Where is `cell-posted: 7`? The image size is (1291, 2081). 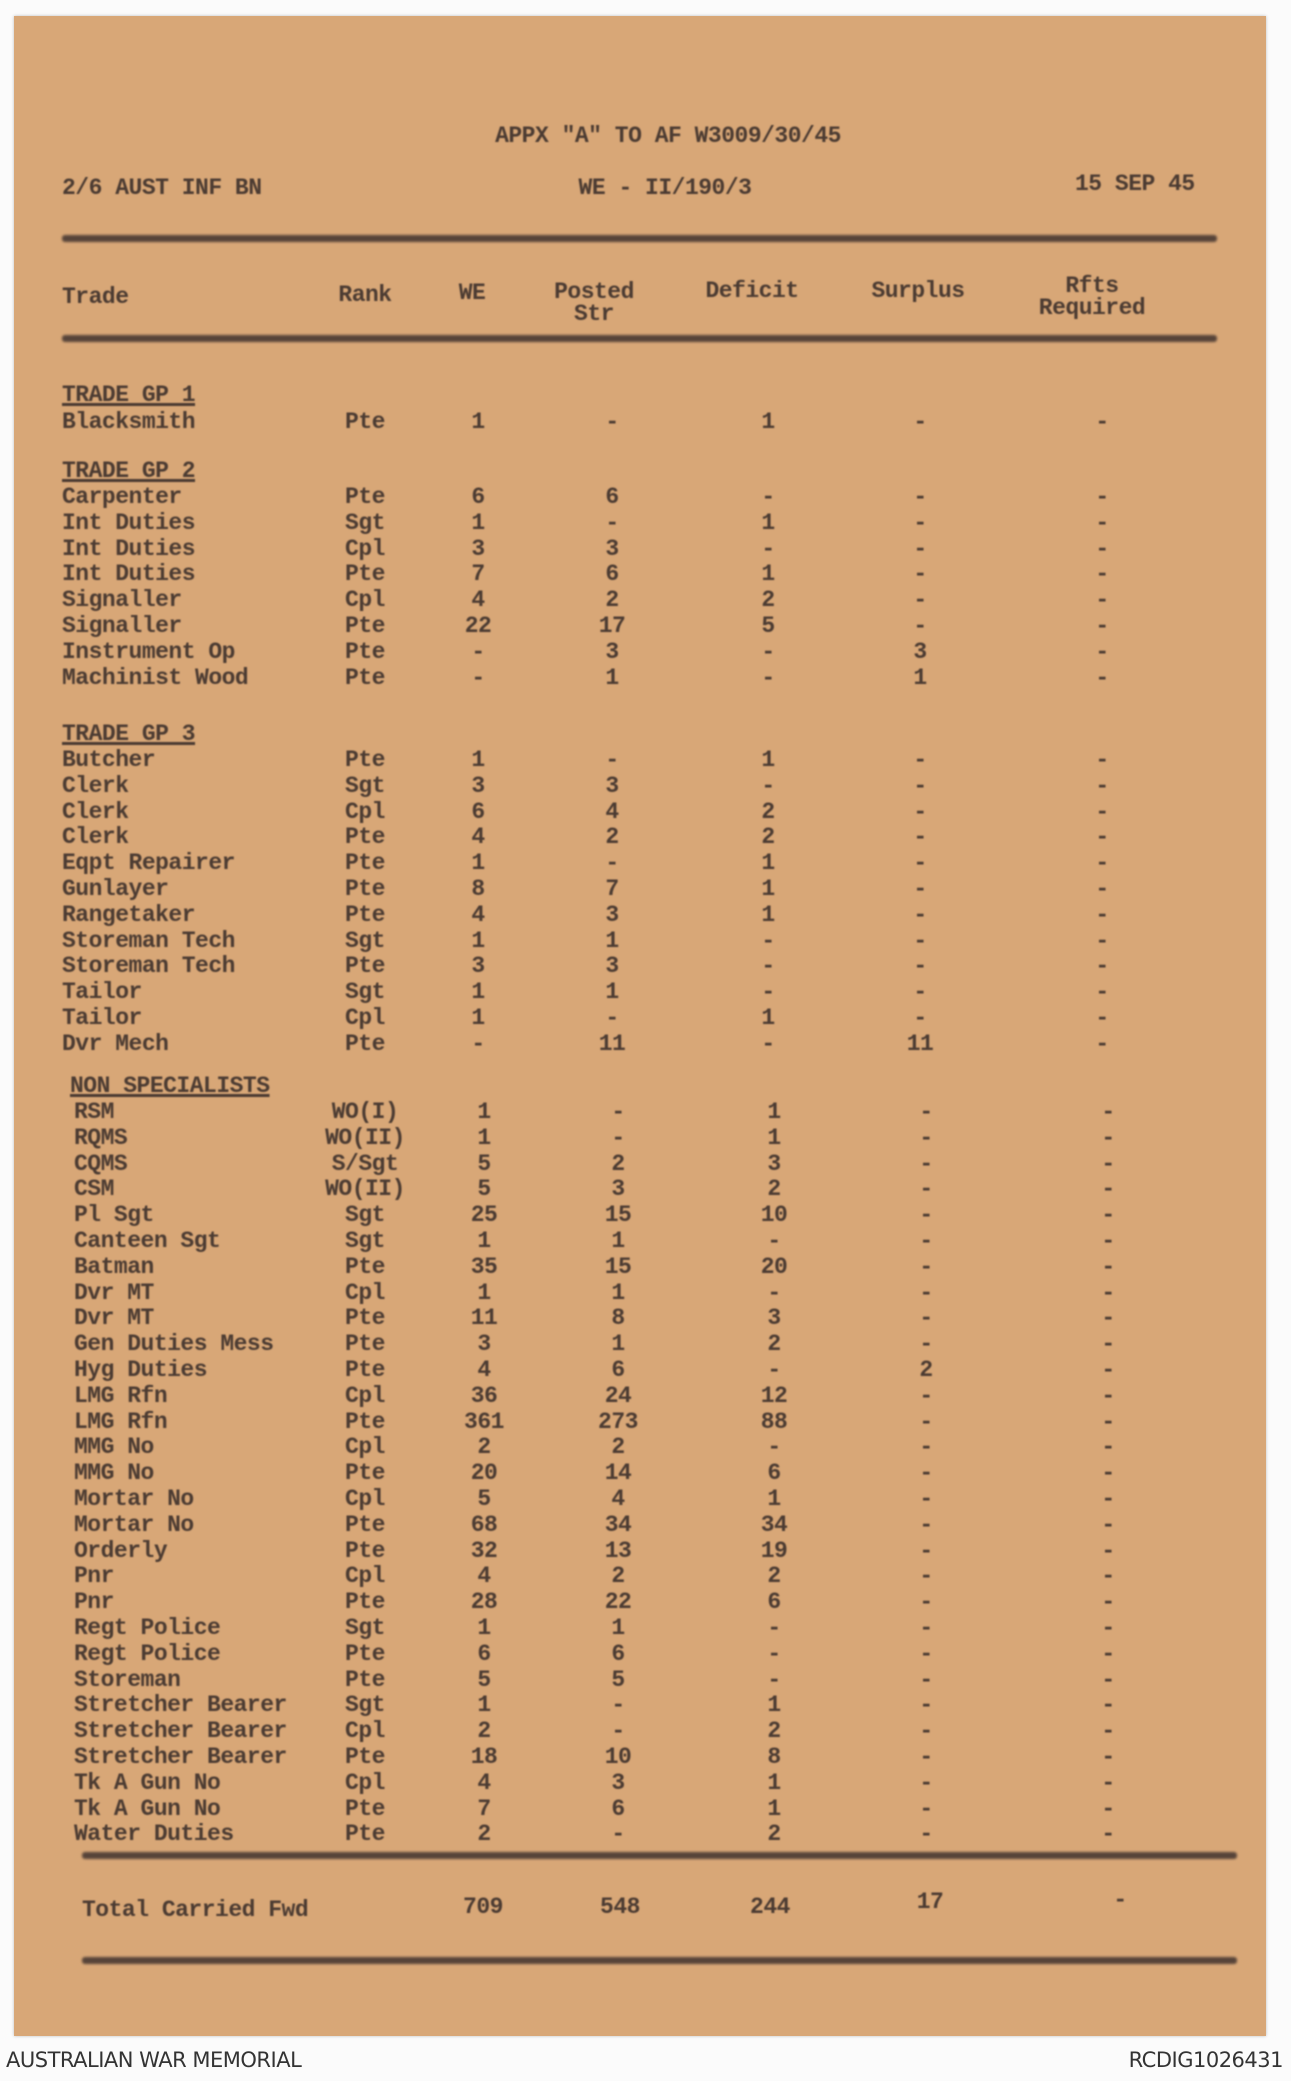 cell-posted: 7 is located at coordinates (612, 889).